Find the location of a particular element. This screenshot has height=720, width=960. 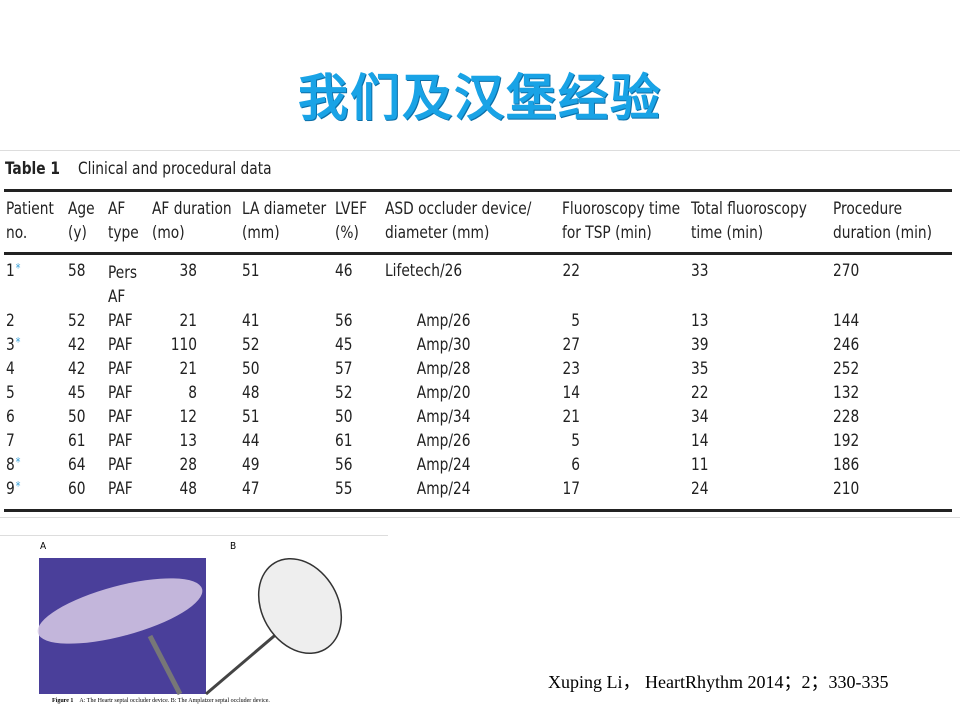

table-cell: 23 is located at coordinates (571, 369).